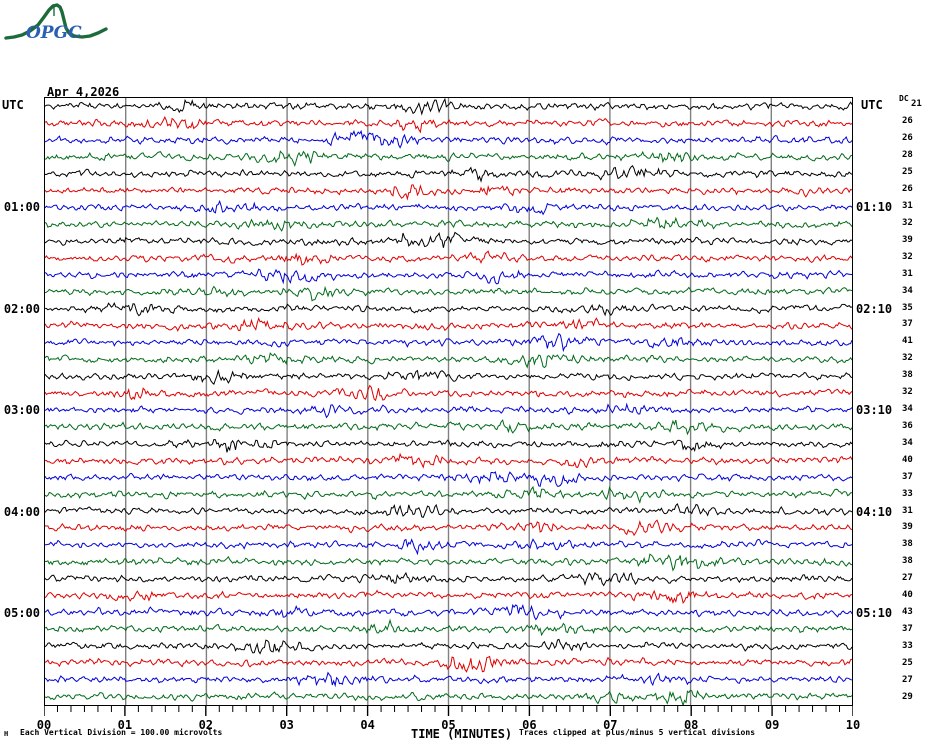 This screenshot has height=744, width=930. What do you see at coordinates (907, 307) in the screenshot?
I see `dc-value: 35` at bounding box center [907, 307].